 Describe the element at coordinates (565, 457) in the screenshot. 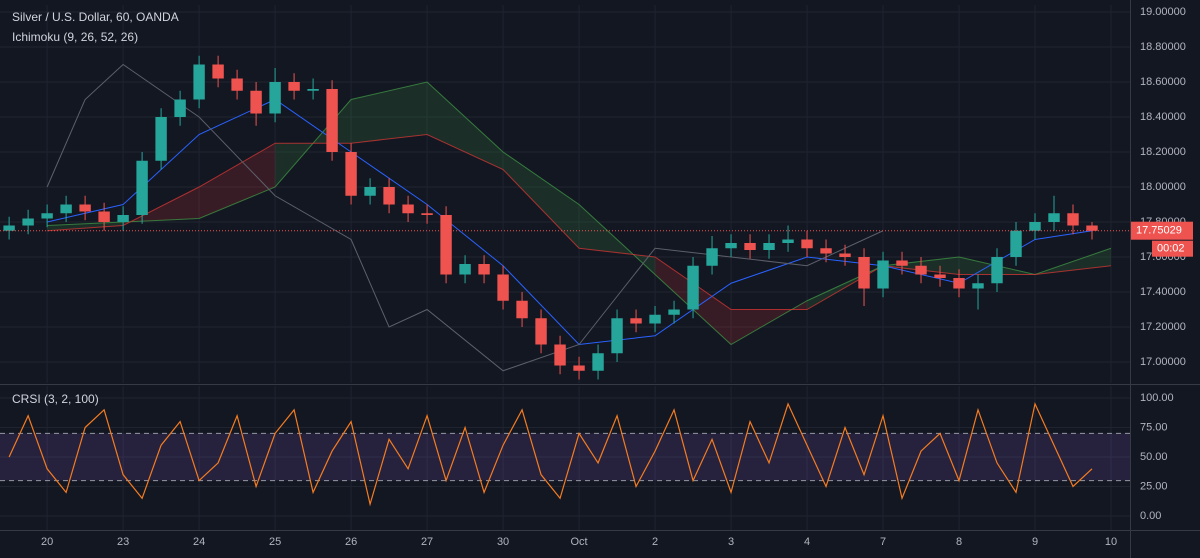

I see `band-fill` at that location.